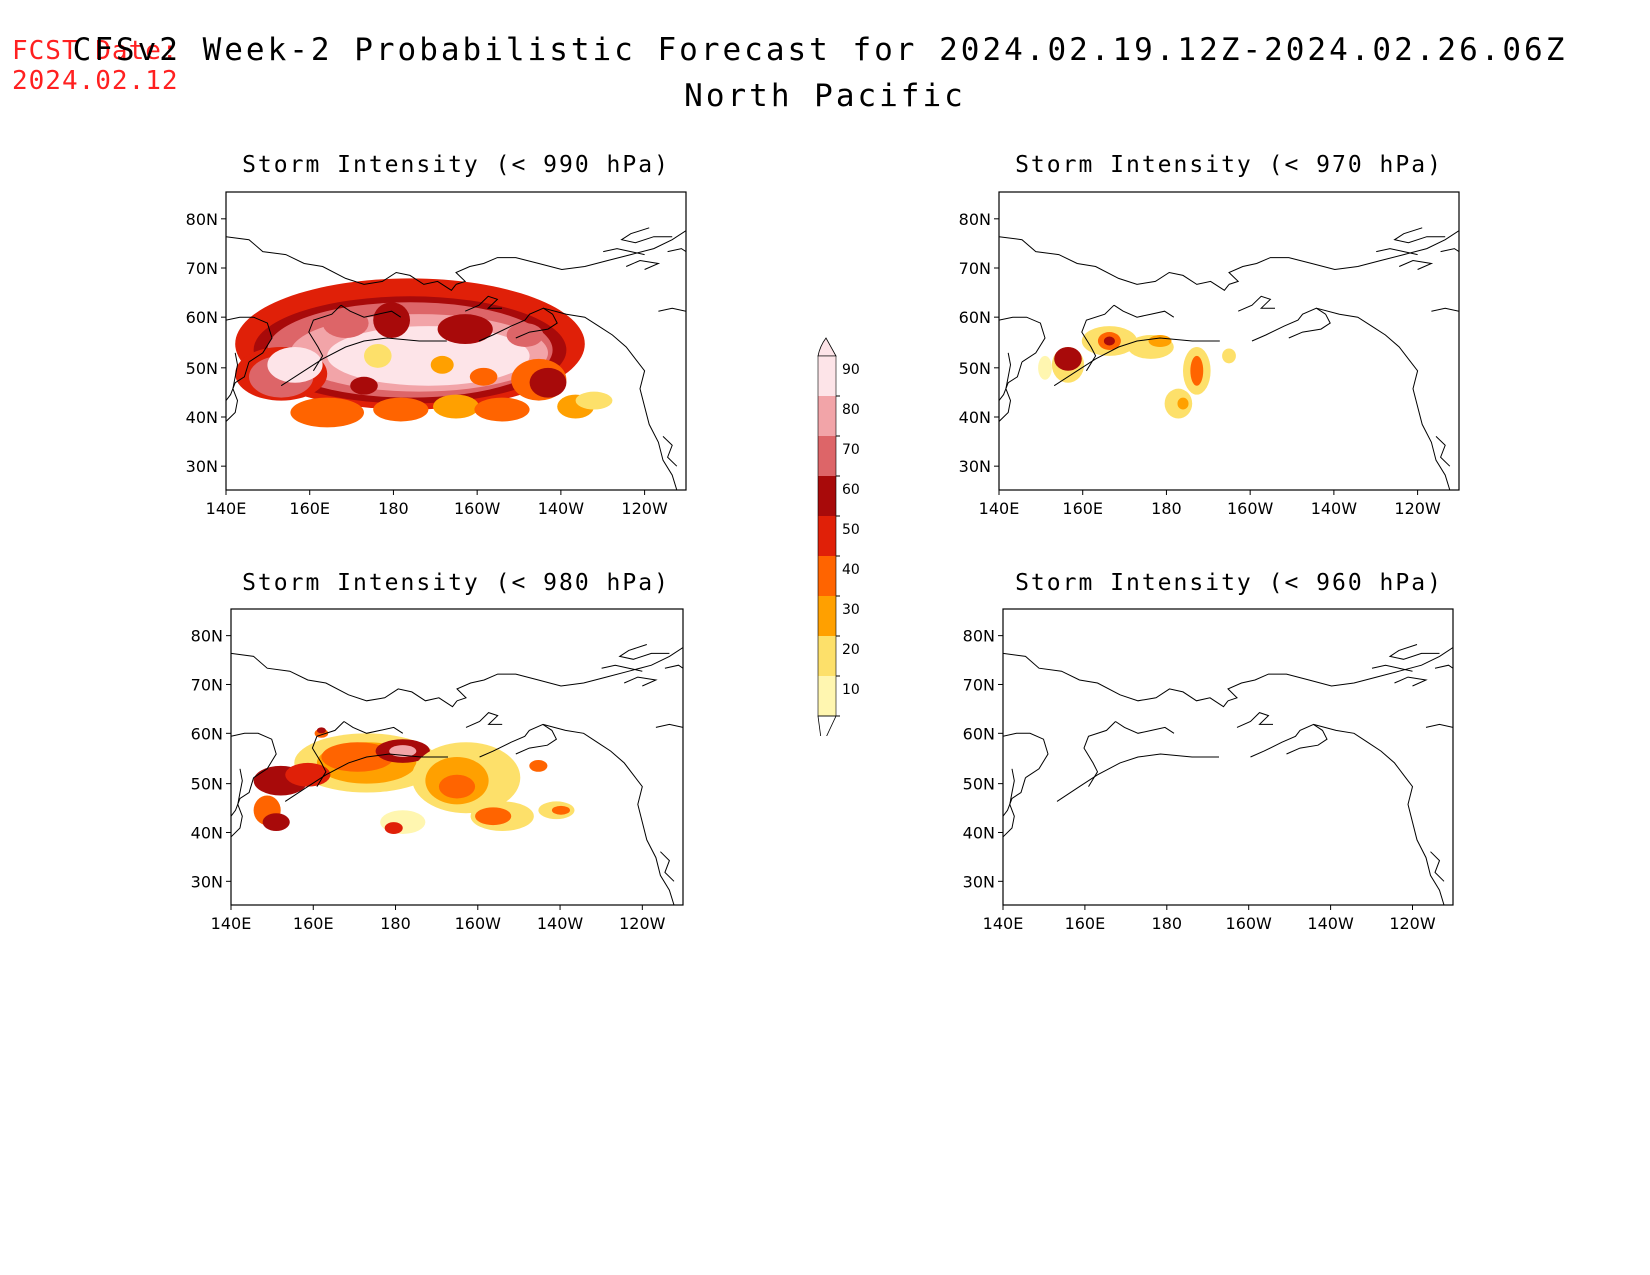  What do you see at coordinates (851, 650) in the screenshot?
I see `colorbar-label: 20` at bounding box center [851, 650].